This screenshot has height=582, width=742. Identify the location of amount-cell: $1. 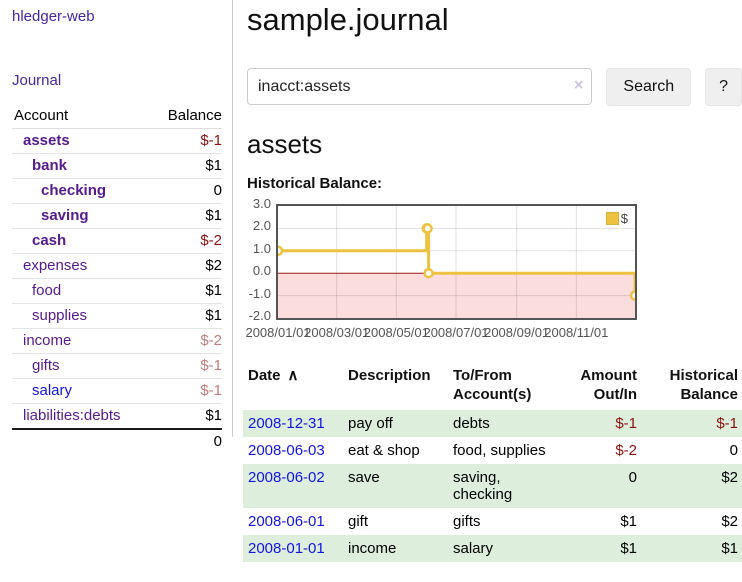
(628, 521).